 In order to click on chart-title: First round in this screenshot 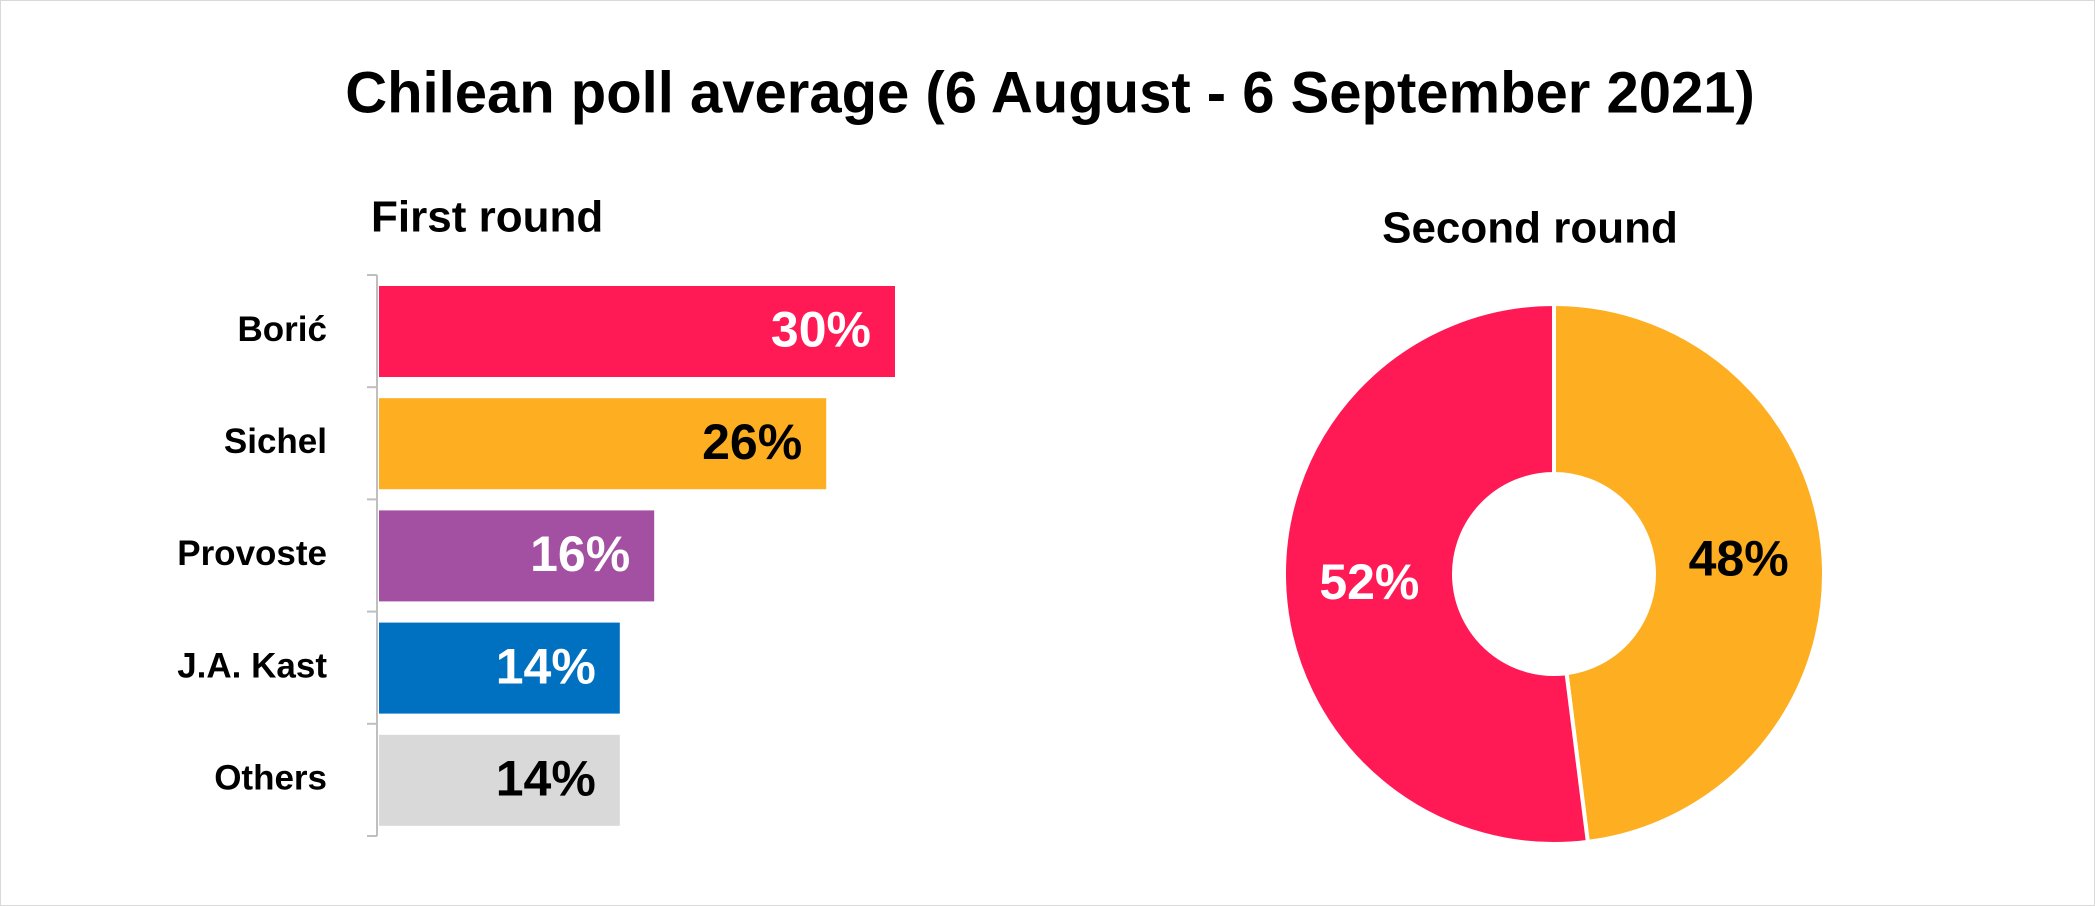, I will do `click(487, 217)`.